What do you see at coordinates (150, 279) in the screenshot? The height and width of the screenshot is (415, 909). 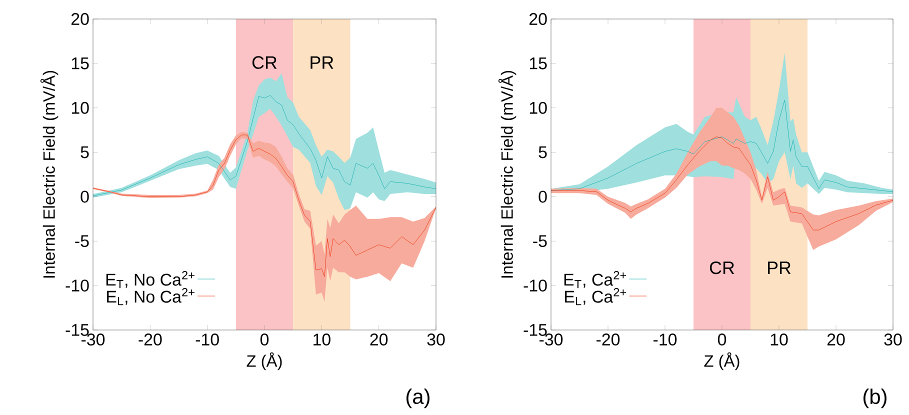 I see `legend-label: E$_{T}$, No Ca$^{2+}$` at bounding box center [150, 279].